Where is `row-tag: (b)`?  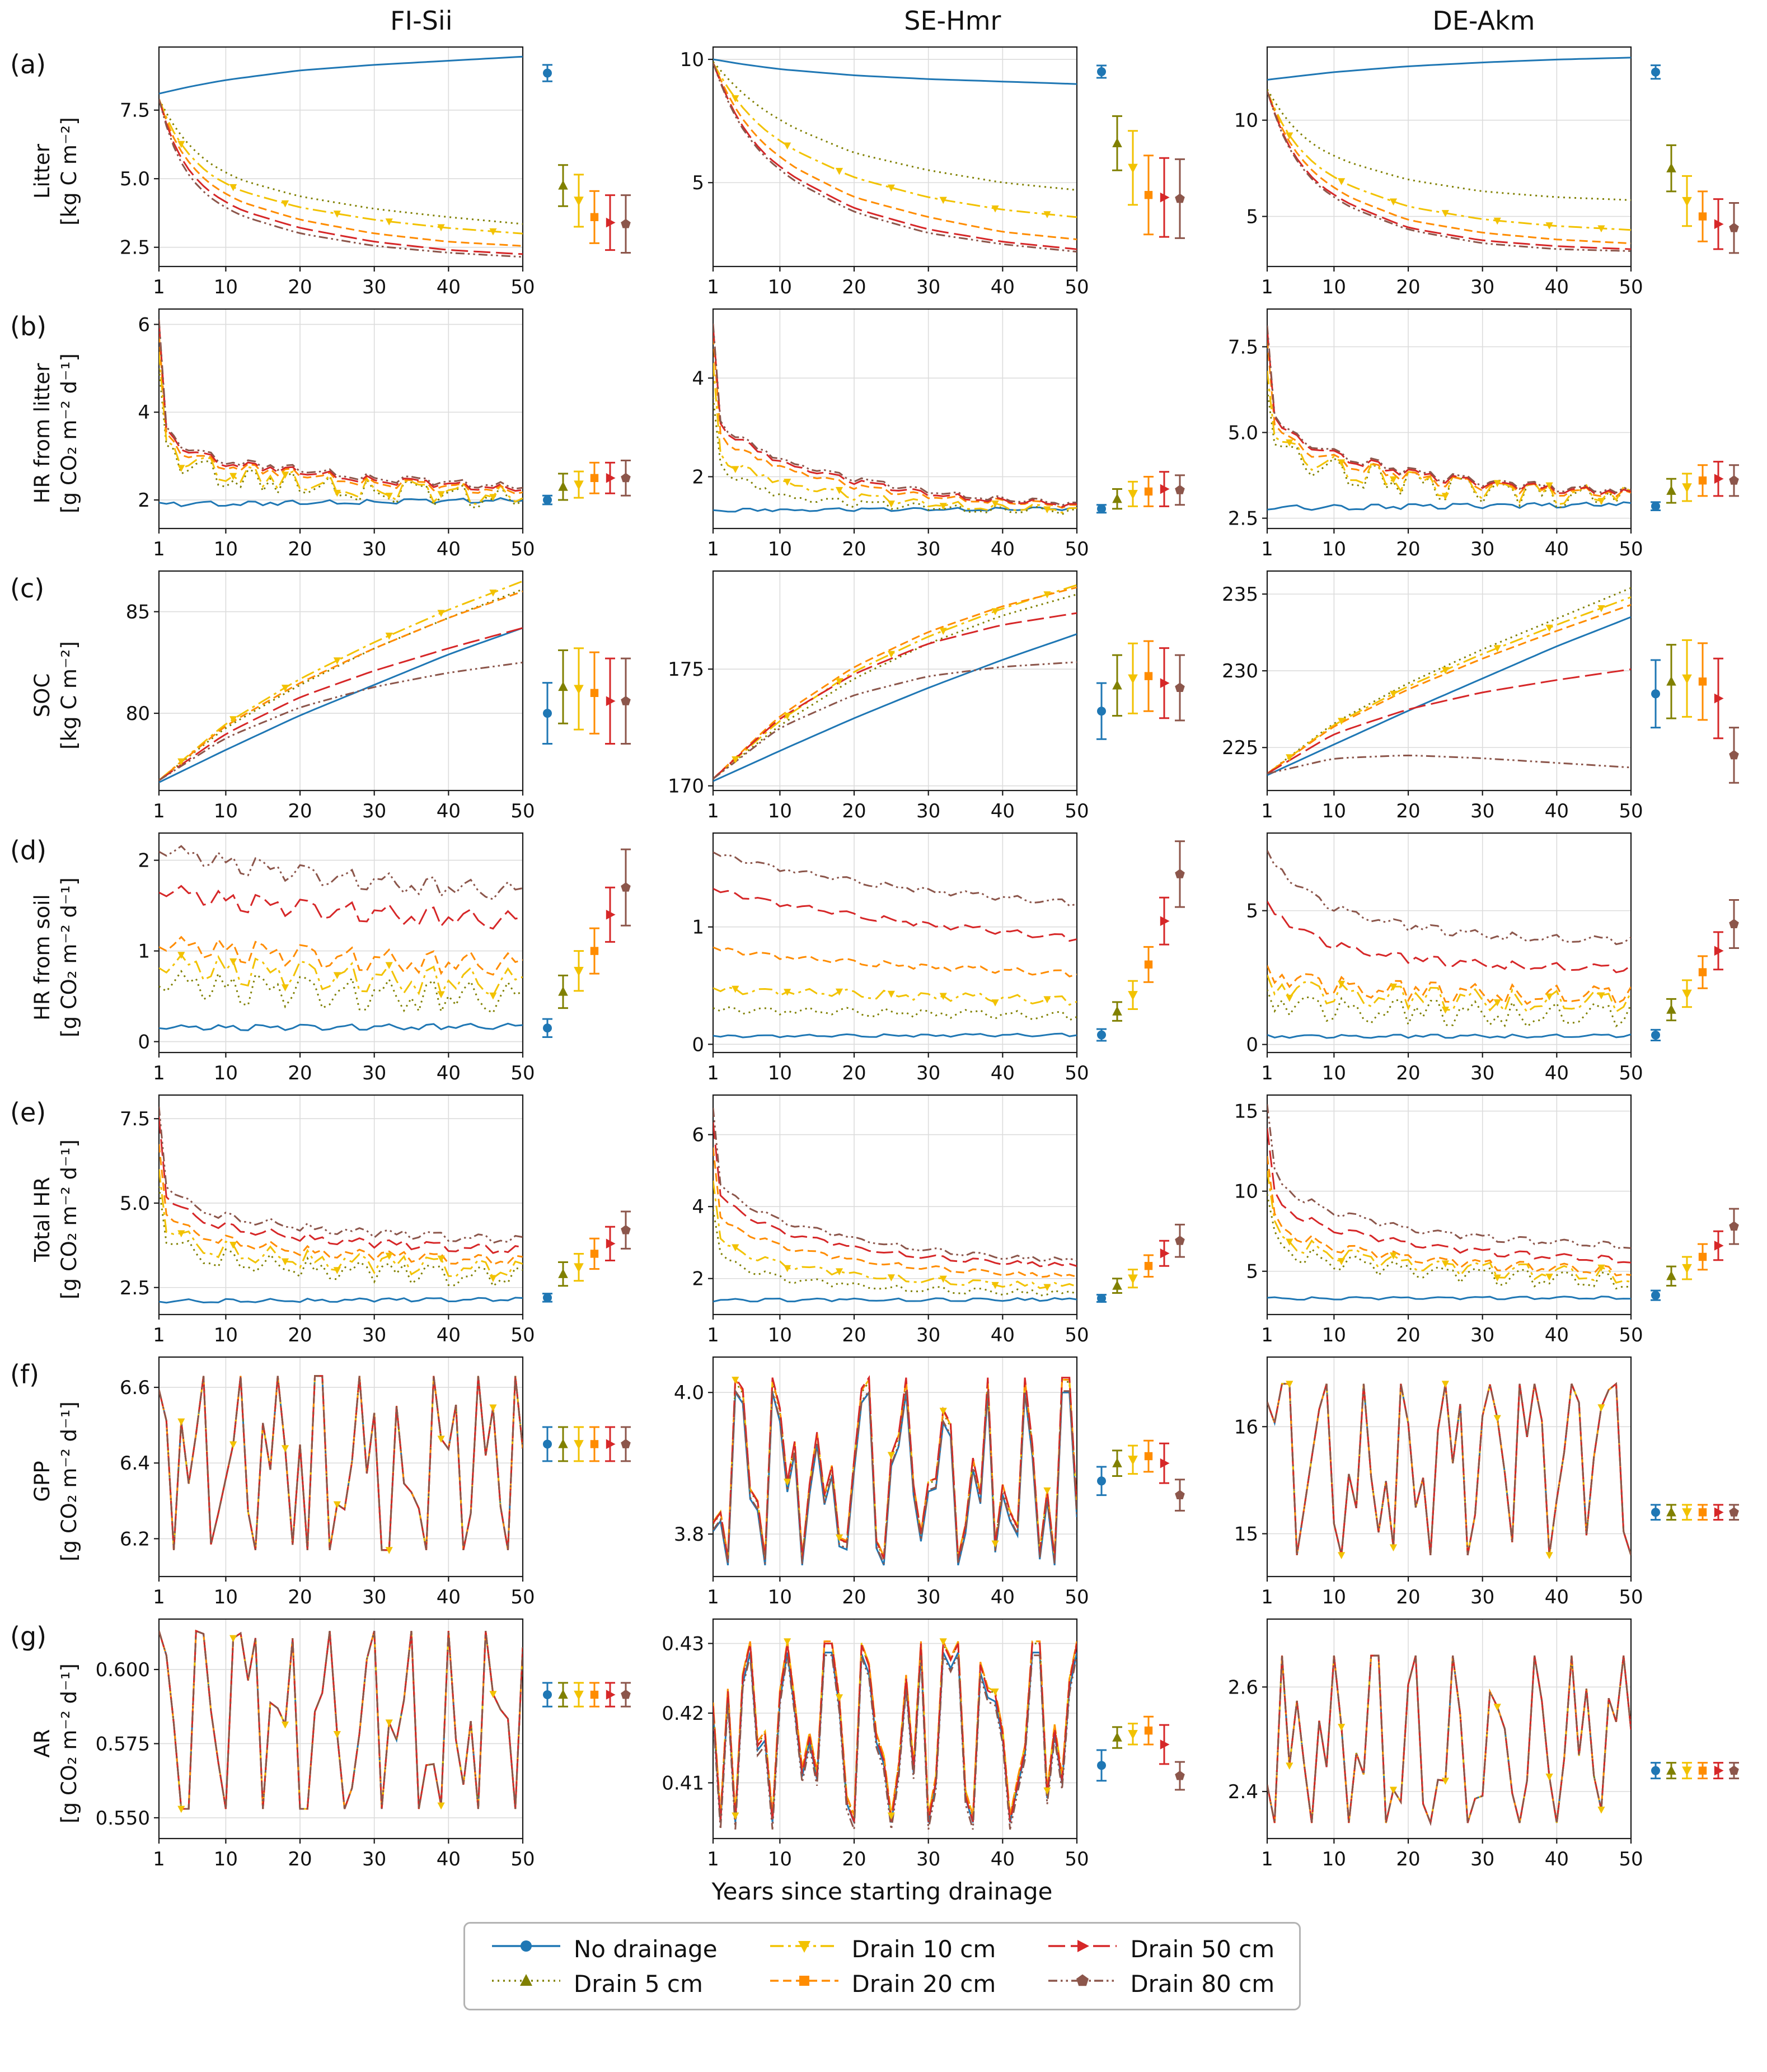
row-tag: (b) is located at coordinates (28, 326).